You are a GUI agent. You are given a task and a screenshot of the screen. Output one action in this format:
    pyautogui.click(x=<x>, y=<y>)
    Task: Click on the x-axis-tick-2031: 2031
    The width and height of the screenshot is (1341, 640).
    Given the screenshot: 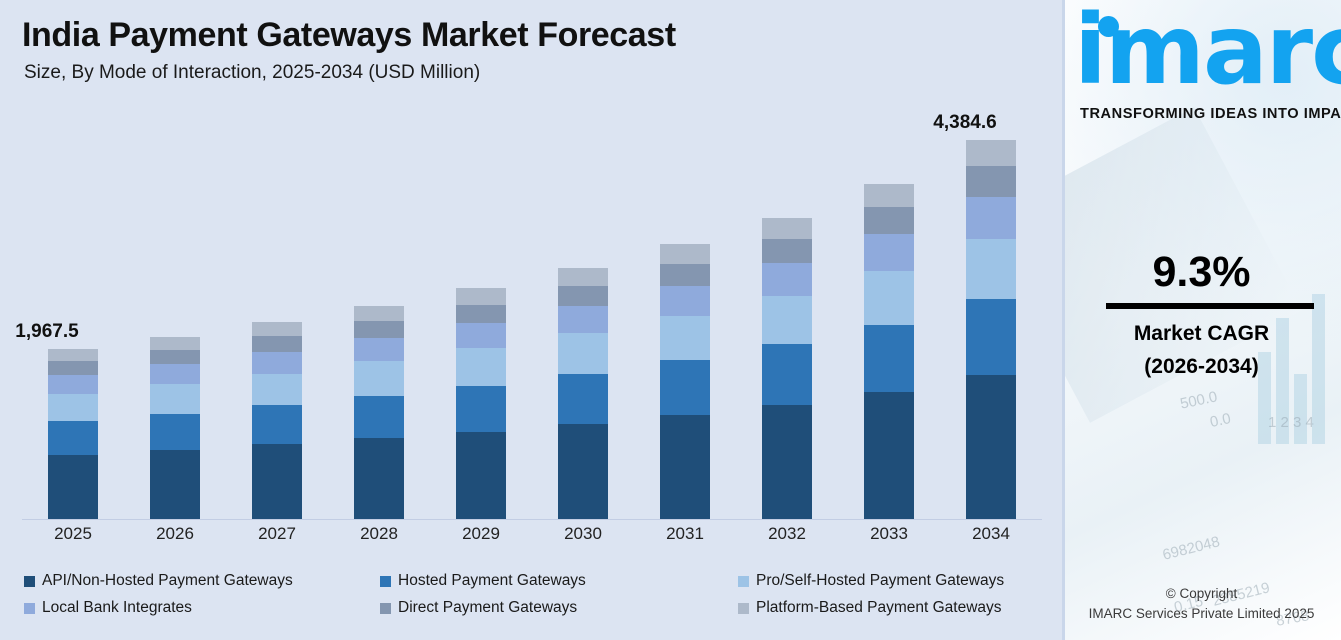 What is the action you would take?
    pyautogui.click(x=685, y=533)
    